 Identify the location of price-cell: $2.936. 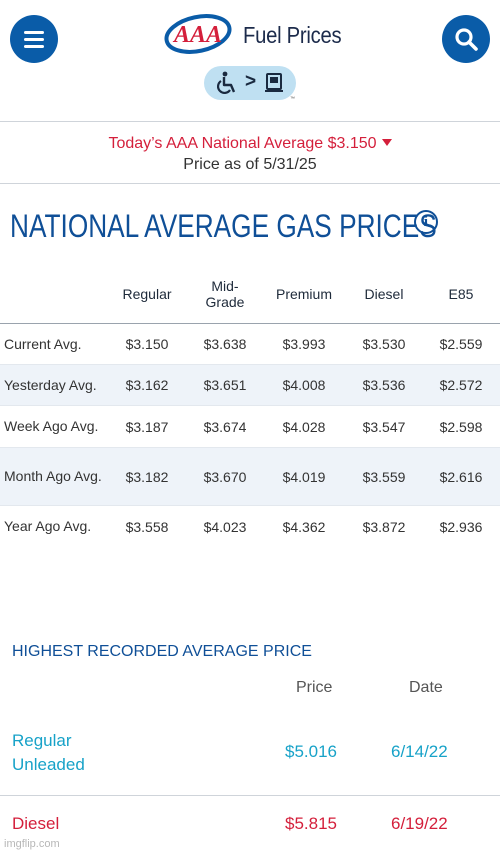
(461, 526).